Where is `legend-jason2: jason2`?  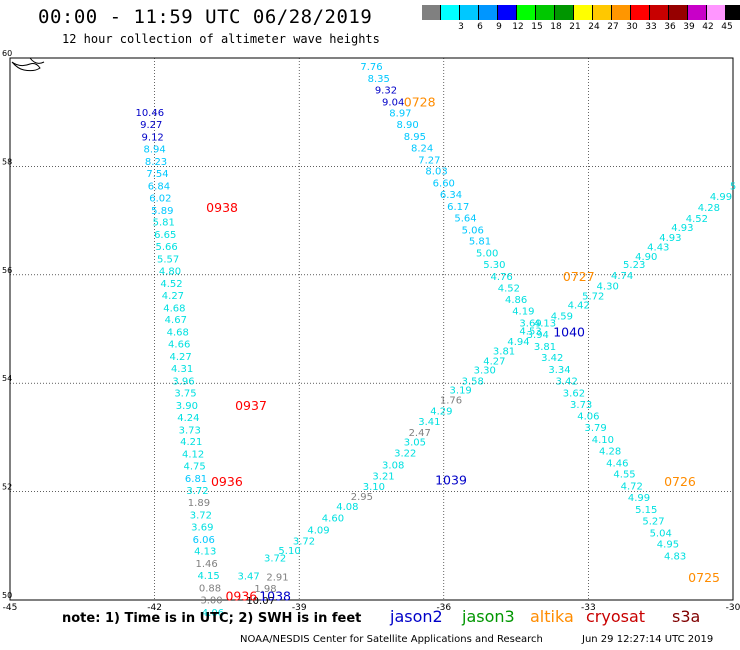 legend-jason2: jason2 is located at coordinates (416, 616).